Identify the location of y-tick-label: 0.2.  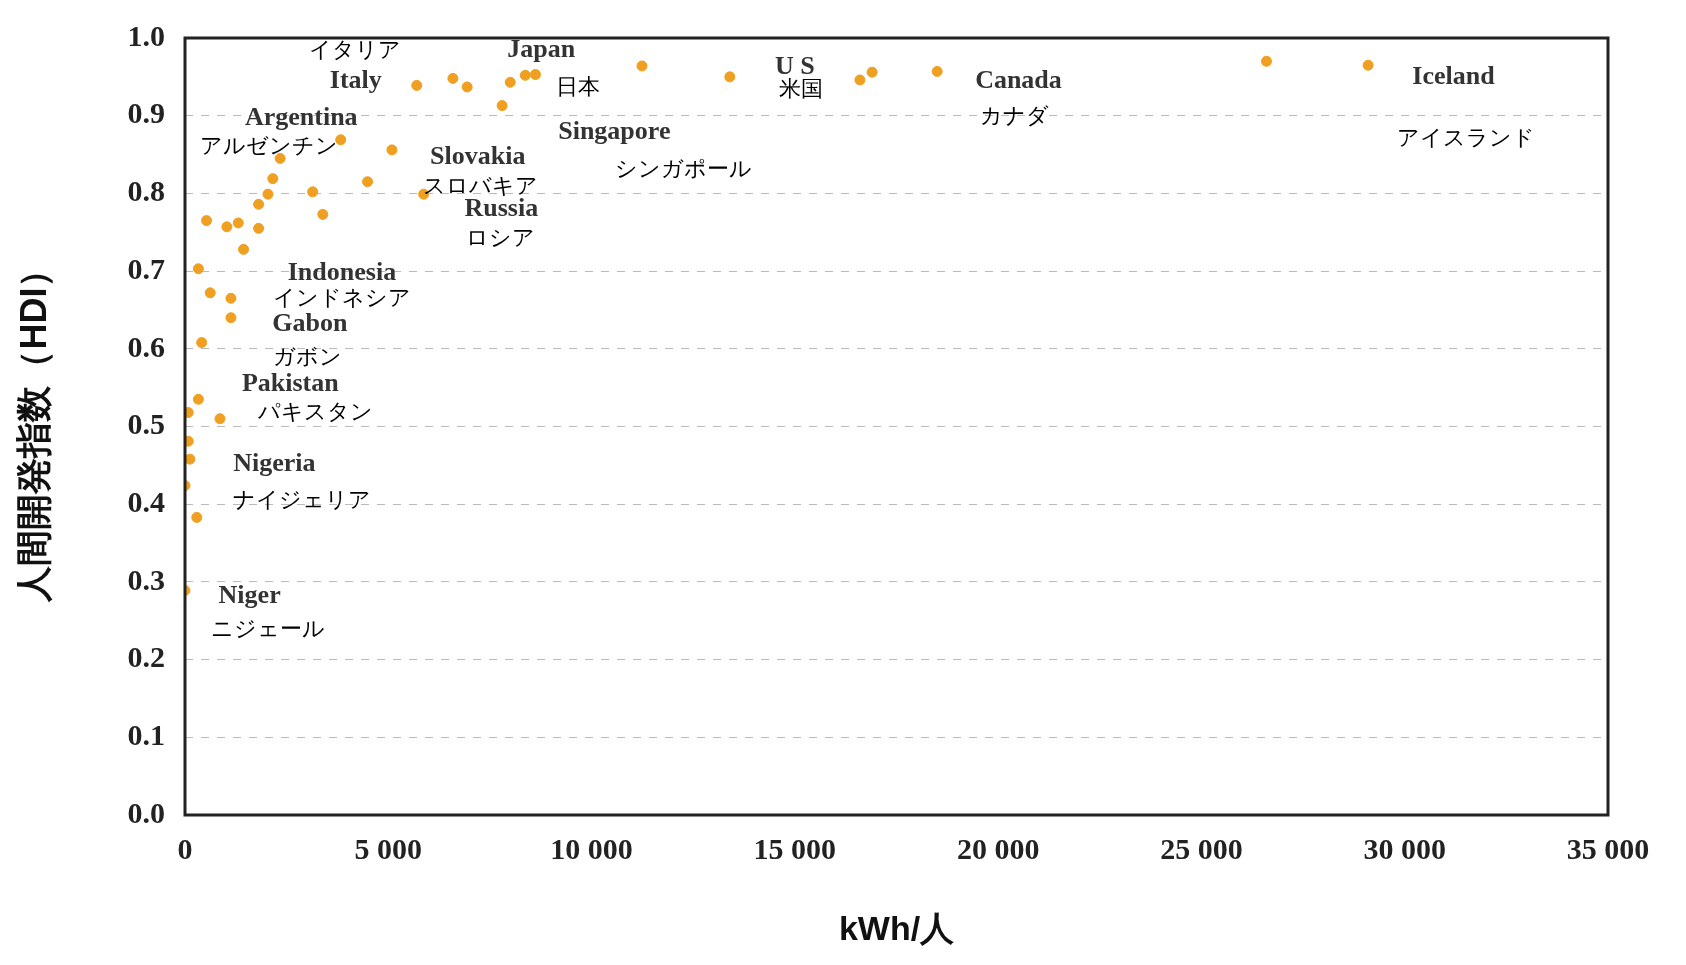
(146, 657).